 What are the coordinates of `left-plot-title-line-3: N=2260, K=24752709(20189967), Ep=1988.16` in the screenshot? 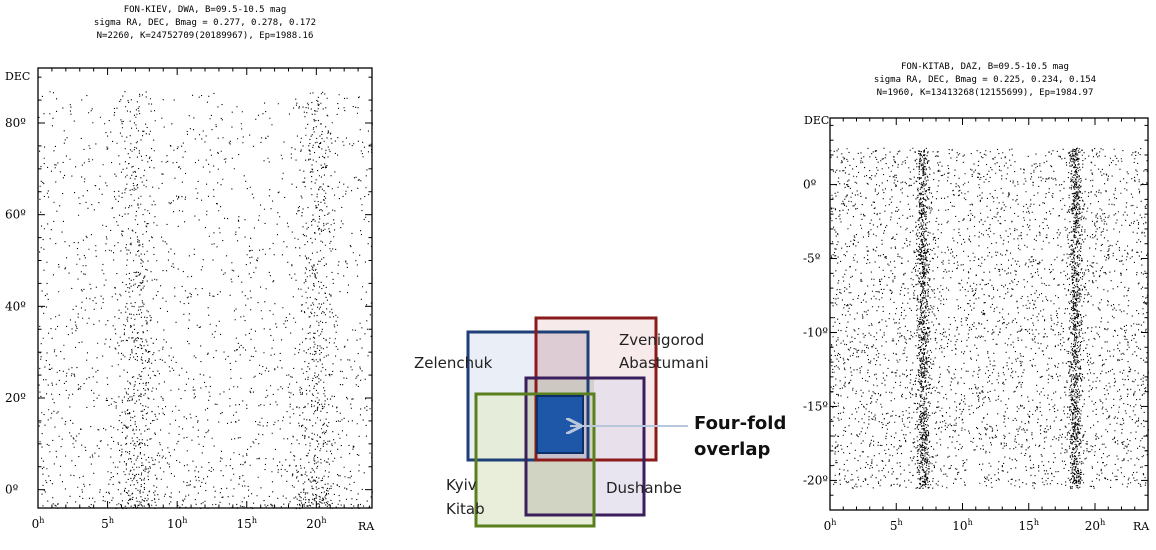 It's located at (205, 36).